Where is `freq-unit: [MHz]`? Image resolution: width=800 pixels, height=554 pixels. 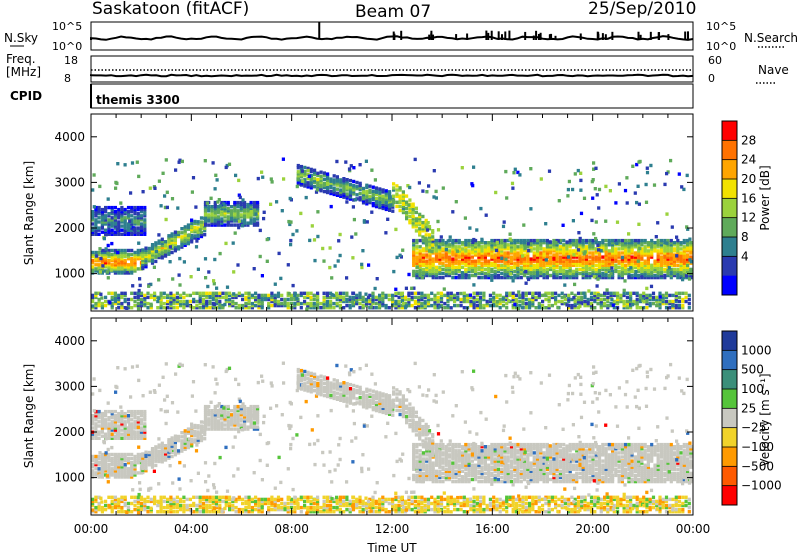
freq-unit: [MHz] is located at coordinates (23, 72).